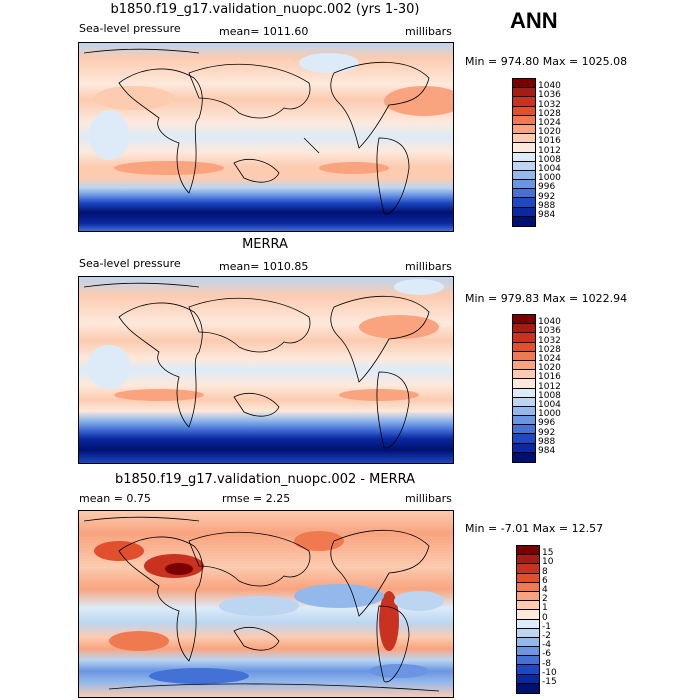 The width and height of the screenshot is (700, 700). Describe the element at coordinates (428, 31) in the screenshot. I see `panel-1-units-label: millibars` at that location.